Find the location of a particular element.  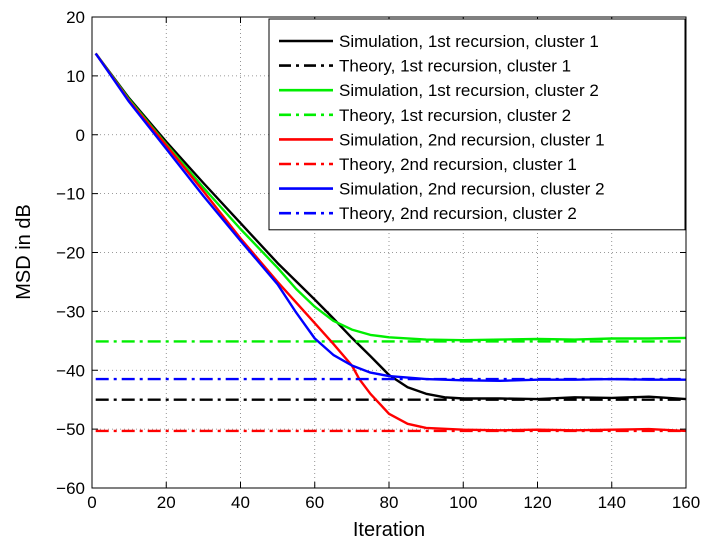

y-tick-label: −40 is located at coordinates (70, 370).